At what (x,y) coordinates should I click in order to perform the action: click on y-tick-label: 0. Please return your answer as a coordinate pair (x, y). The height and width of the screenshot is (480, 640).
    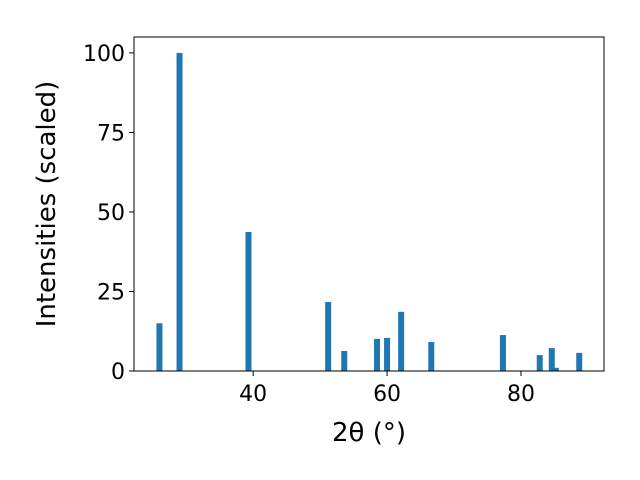
    Looking at the image, I should click on (118, 372).